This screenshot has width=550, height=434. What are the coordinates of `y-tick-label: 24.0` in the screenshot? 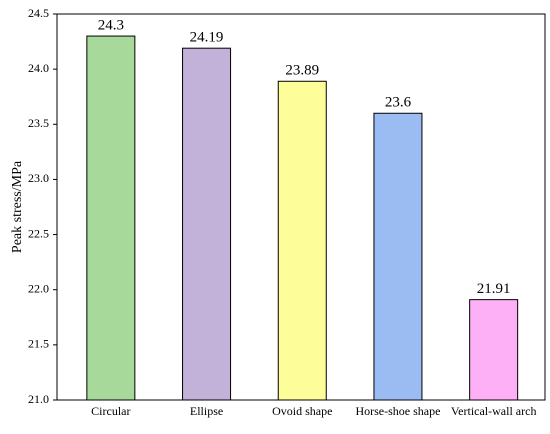 It's located at (38, 68).